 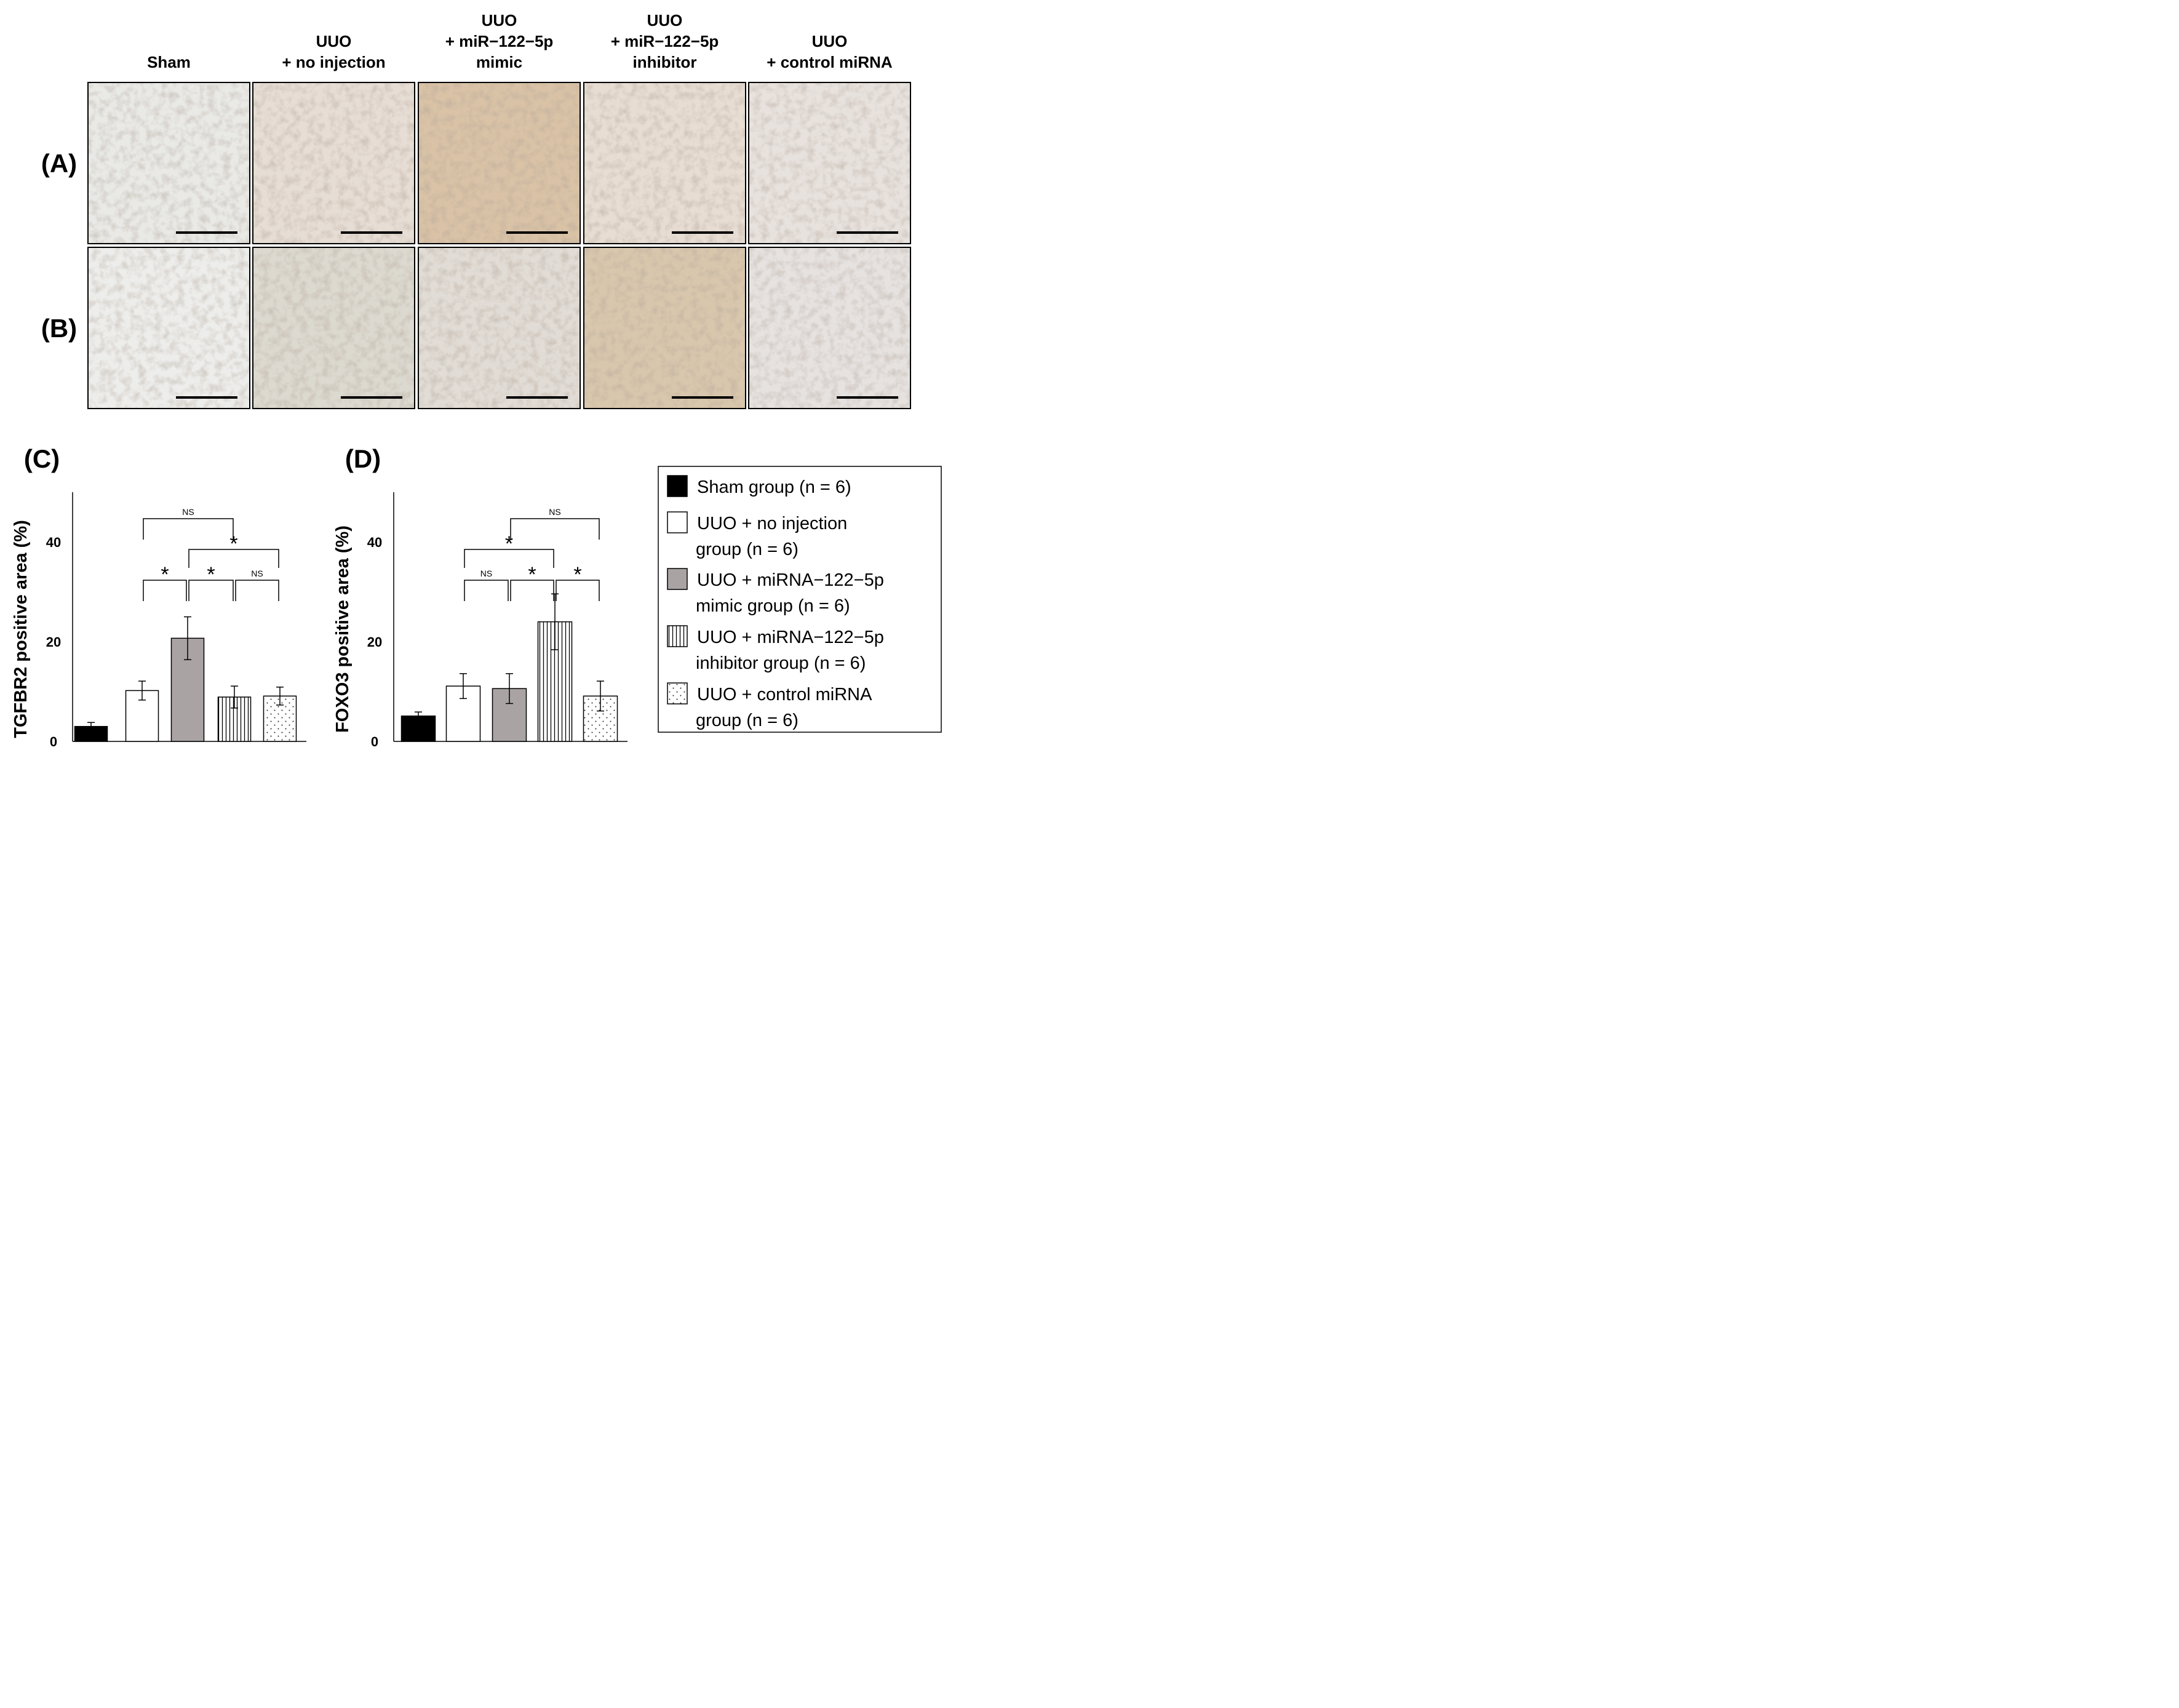 What do you see at coordinates (774, 487) in the screenshot?
I see `legend-label: Sham group (n = 6)` at bounding box center [774, 487].